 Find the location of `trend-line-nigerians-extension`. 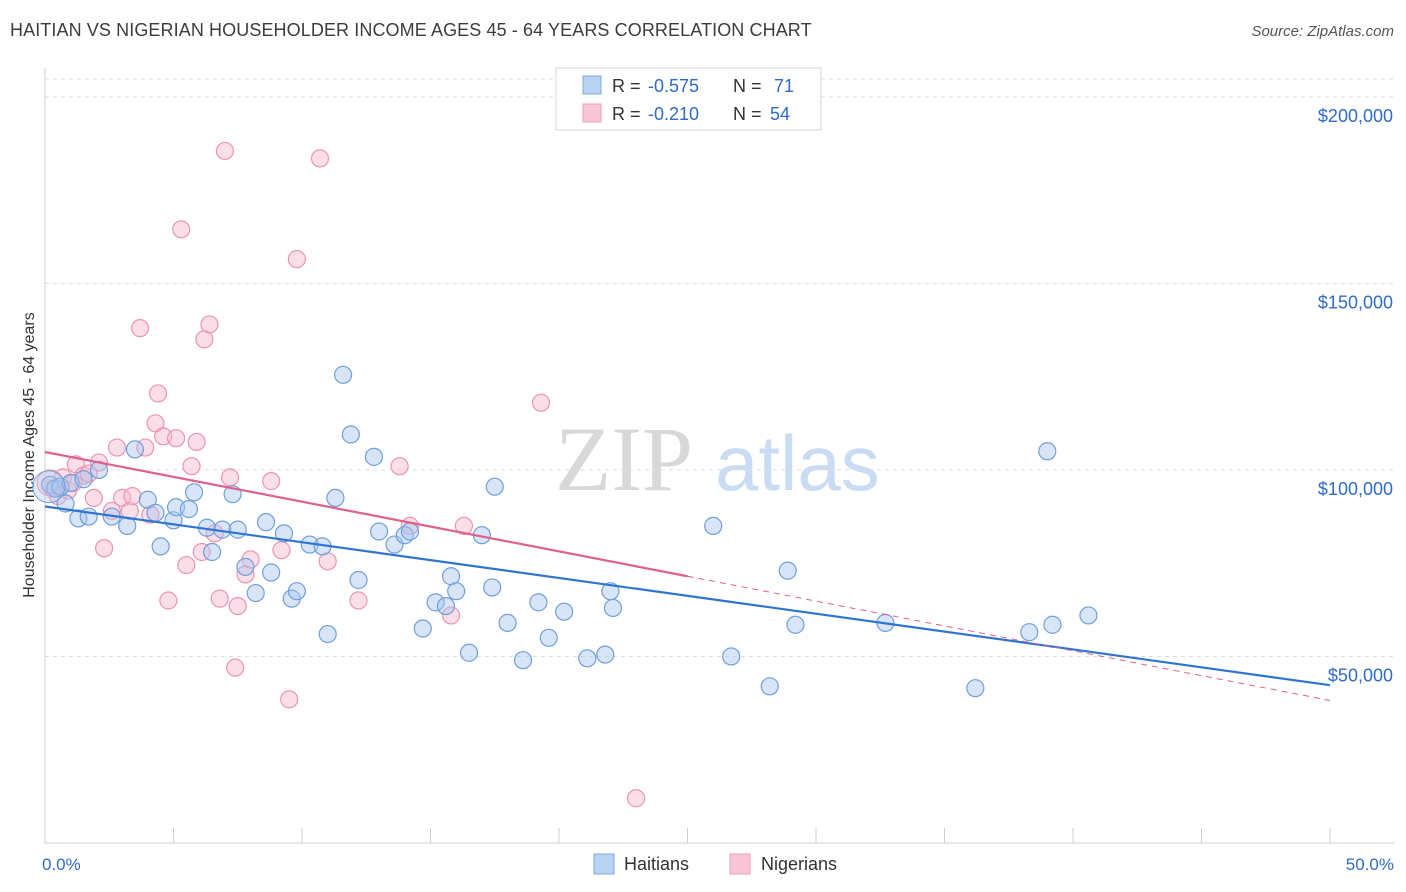

trend-line-nigerians-extension is located at coordinates (1009, 638).